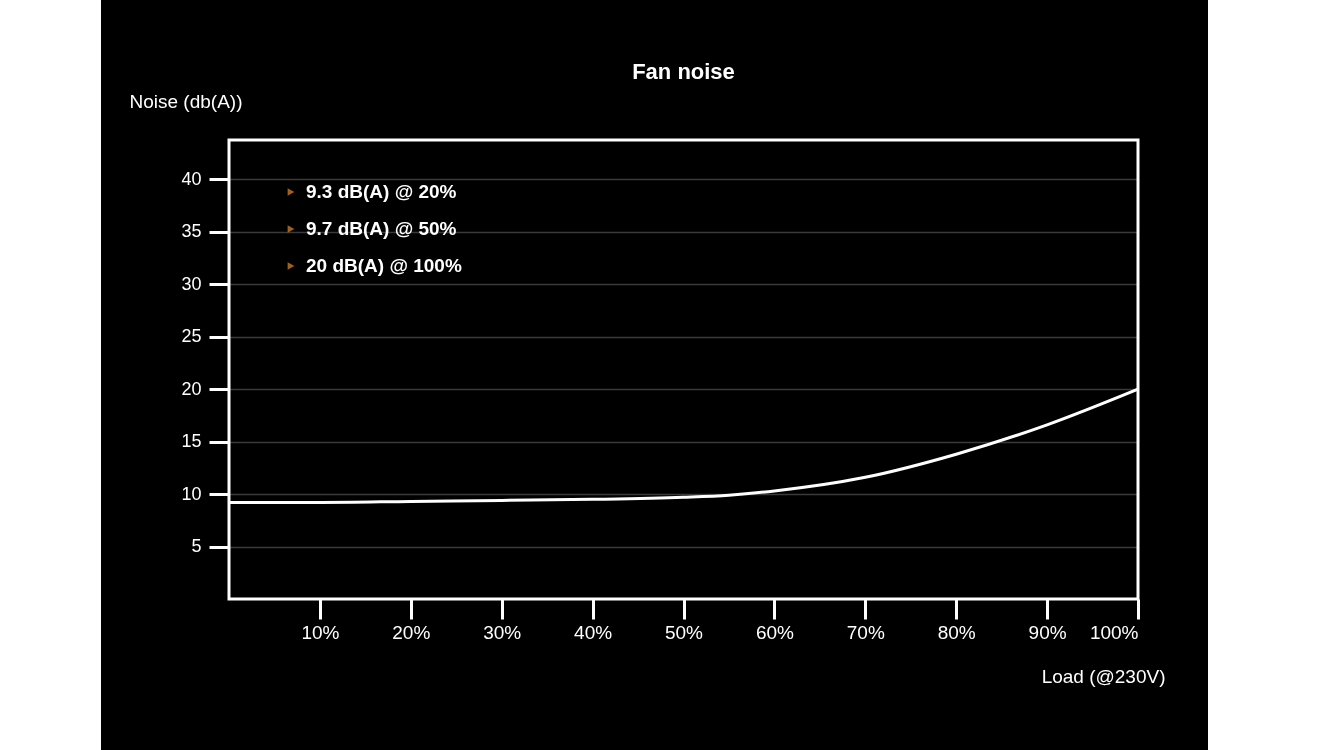 The height and width of the screenshot is (750, 1334). Describe the element at coordinates (191, 283) in the screenshot. I see `y-tick-label: 30` at that location.